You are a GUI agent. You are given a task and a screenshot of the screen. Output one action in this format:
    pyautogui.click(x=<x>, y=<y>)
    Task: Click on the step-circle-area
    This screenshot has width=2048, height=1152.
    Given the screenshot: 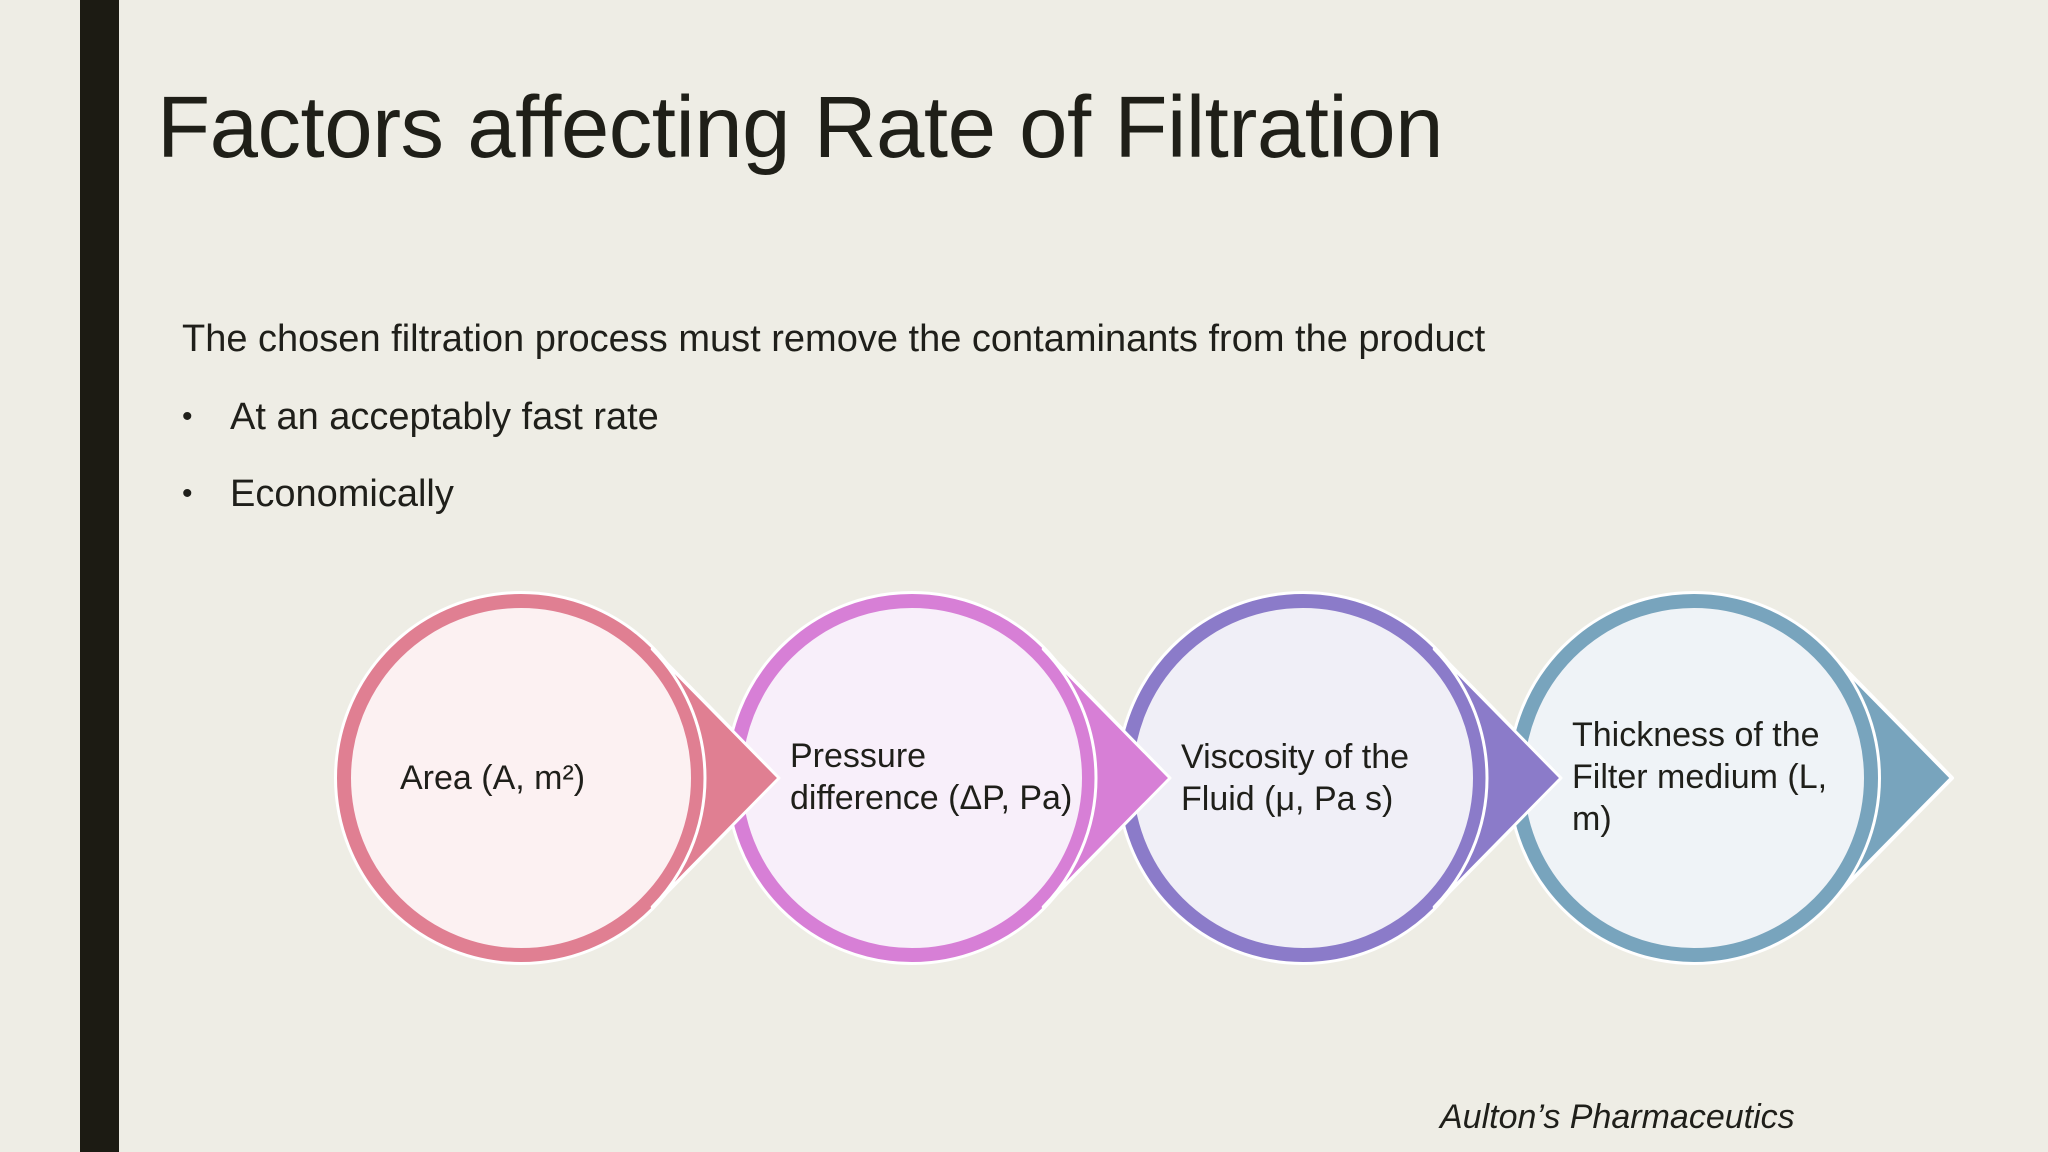 What is the action you would take?
    pyautogui.click(x=521, y=778)
    